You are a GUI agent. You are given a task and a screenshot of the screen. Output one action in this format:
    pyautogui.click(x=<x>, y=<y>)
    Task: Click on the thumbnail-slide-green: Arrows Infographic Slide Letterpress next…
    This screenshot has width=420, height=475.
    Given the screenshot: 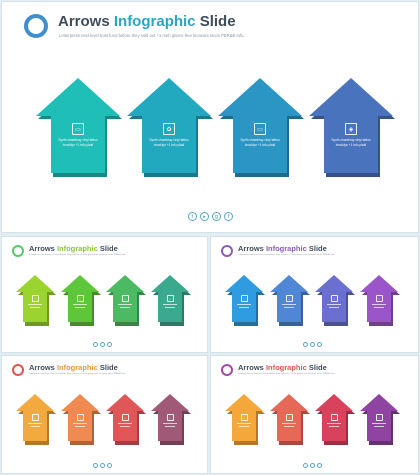 What is the action you would take?
    pyautogui.click(x=104, y=294)
    